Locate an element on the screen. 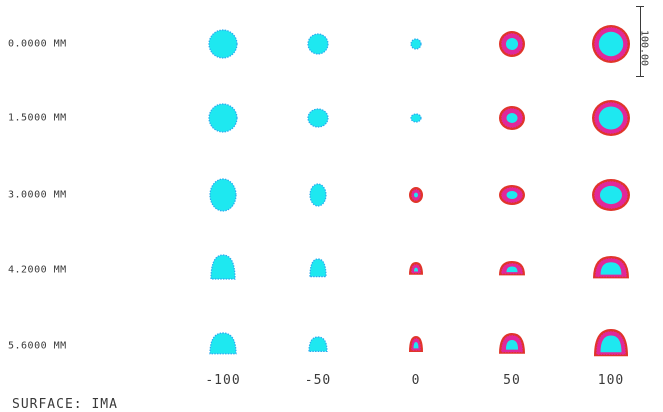 This screenshot has height=412, width=663. spot-r2-c5-core is located at coordinates (611, 118).